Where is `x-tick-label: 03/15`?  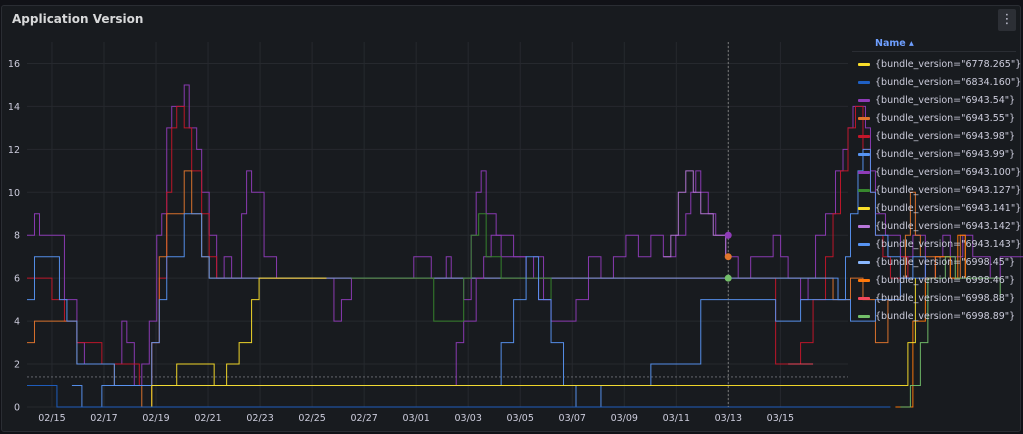 x-tick-label: 03/15 is located at coordinates (780, 418).